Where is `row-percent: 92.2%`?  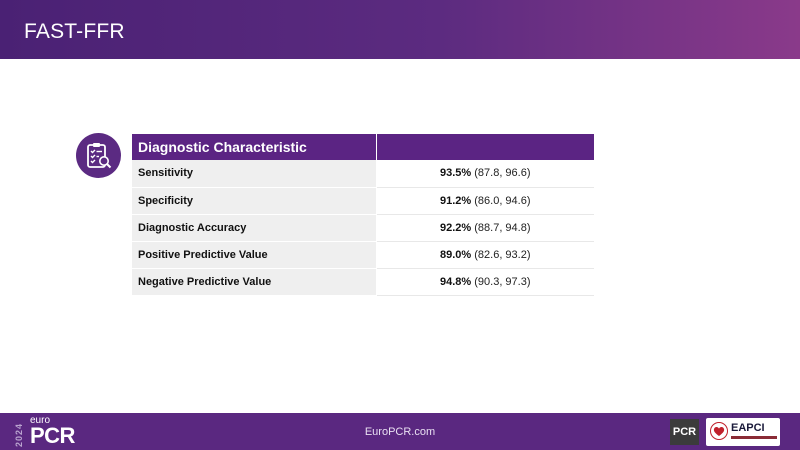 row-percent: 92.2% is located at coordinates (455, 227).